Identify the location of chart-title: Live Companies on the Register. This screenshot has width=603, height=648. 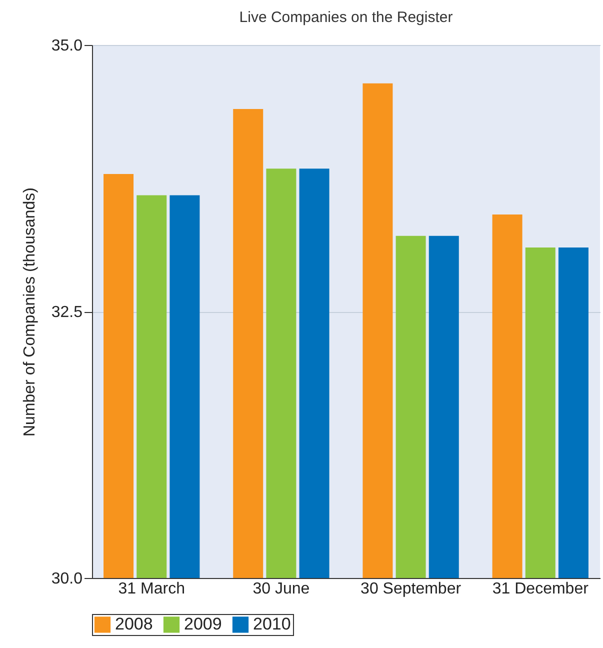
(346, 17).